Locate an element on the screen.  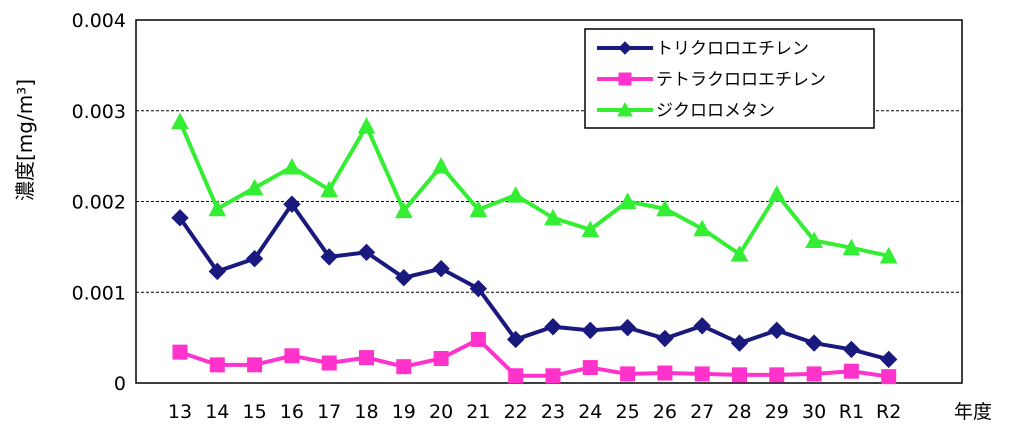
legend-item-2: ジクロロメタン is located at coordinates (686, 111).